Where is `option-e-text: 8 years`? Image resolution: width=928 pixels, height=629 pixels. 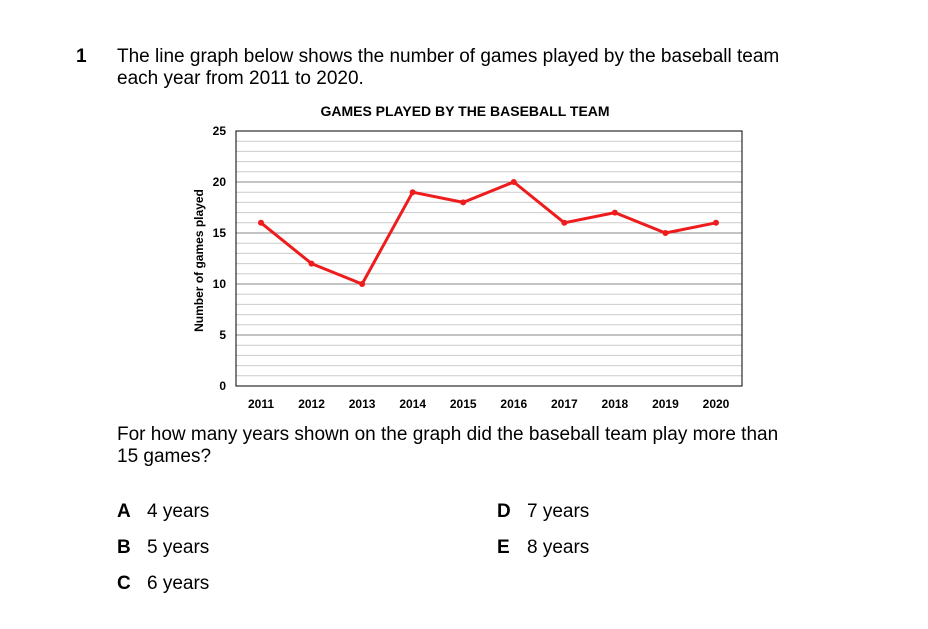
option-e-text: 8 years is located at coordinates (558, 547).